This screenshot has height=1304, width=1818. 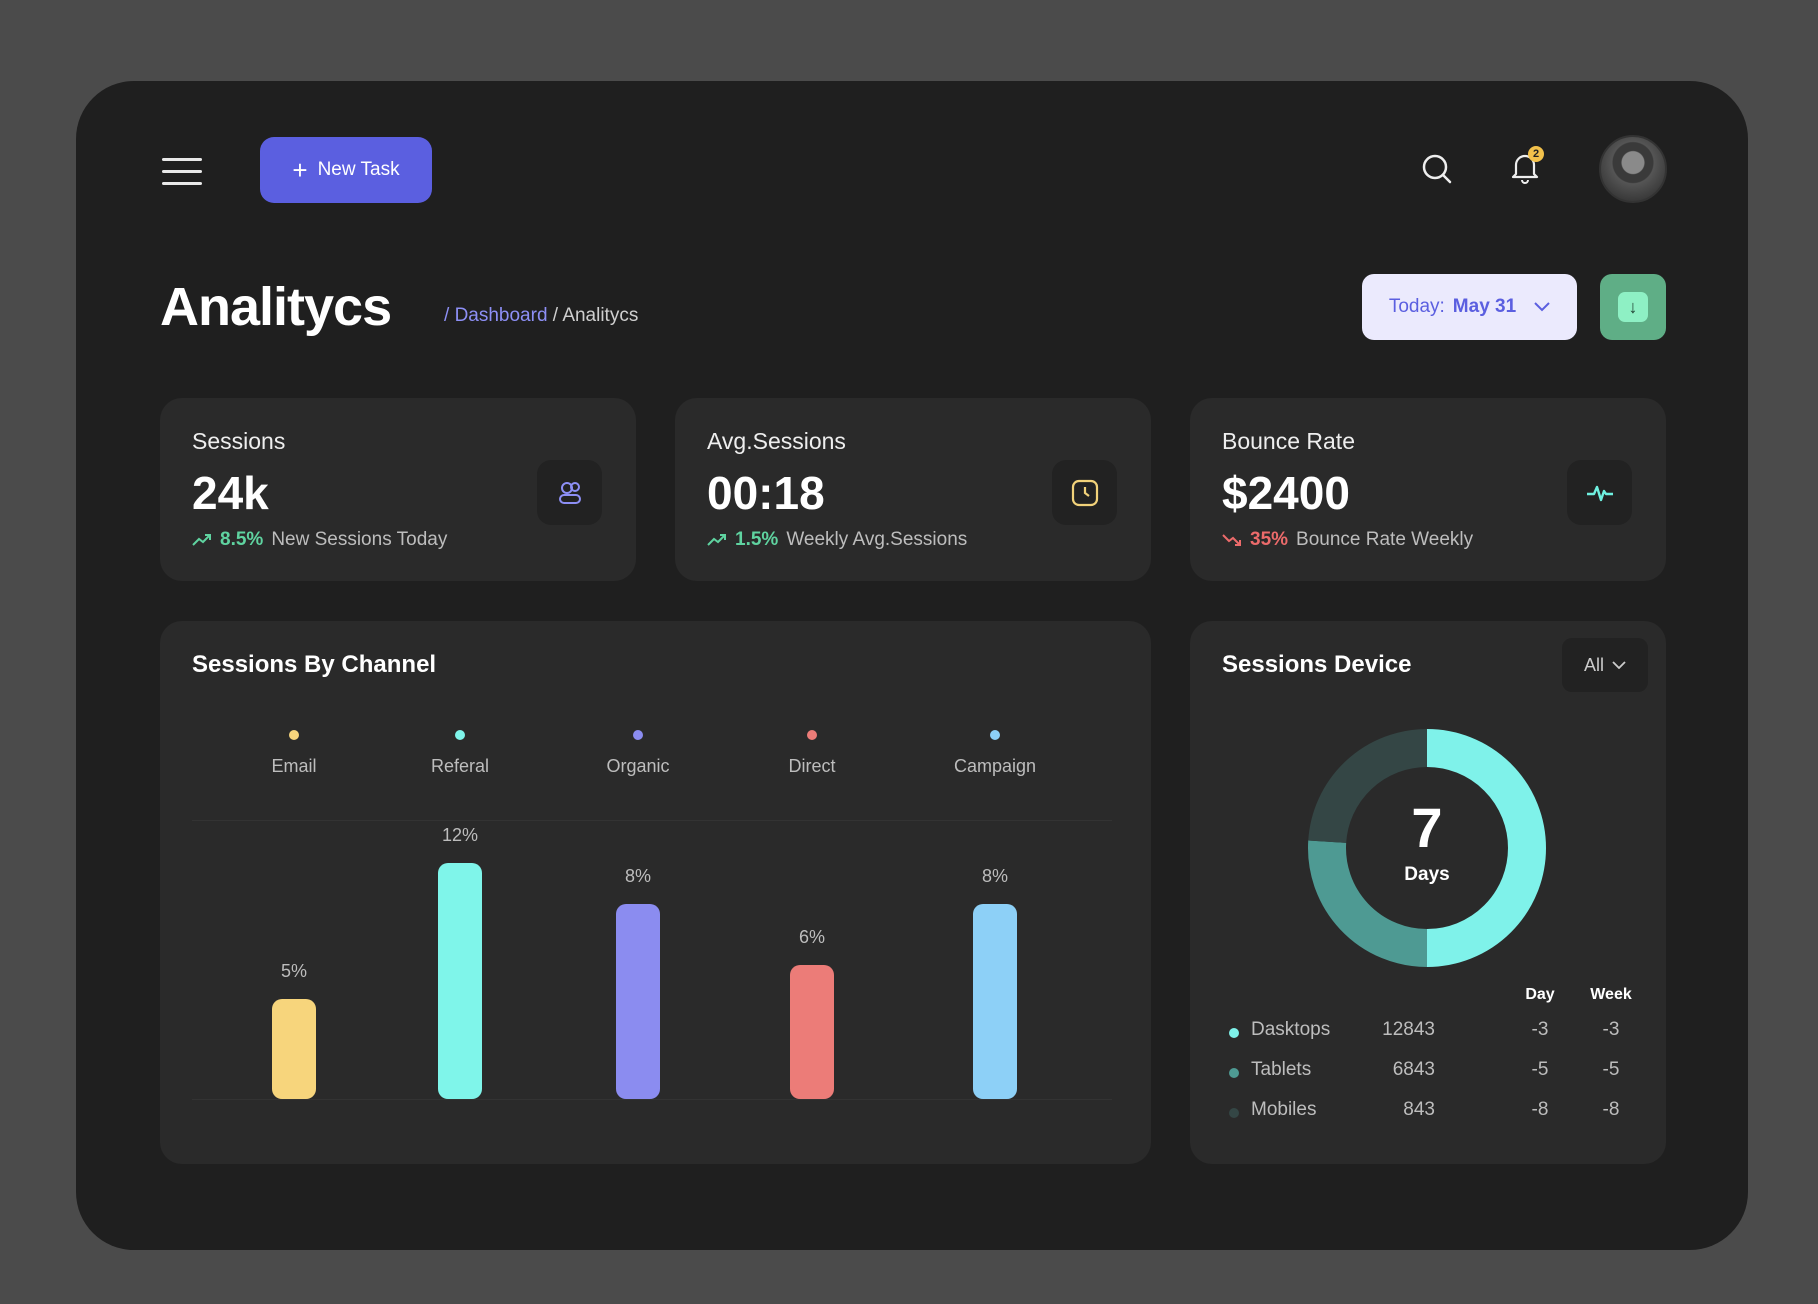 What do you see at coordinates (242, 539) in the screenshot?
I see `stat-change: 8.5%` at bounding box center [242, 539].